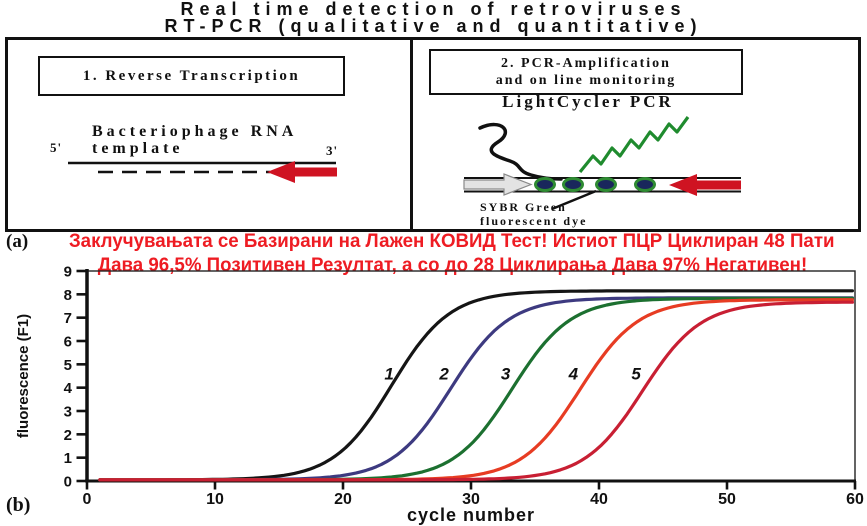  I want to click on curve-number-label-2: 2, so click(443, 374).